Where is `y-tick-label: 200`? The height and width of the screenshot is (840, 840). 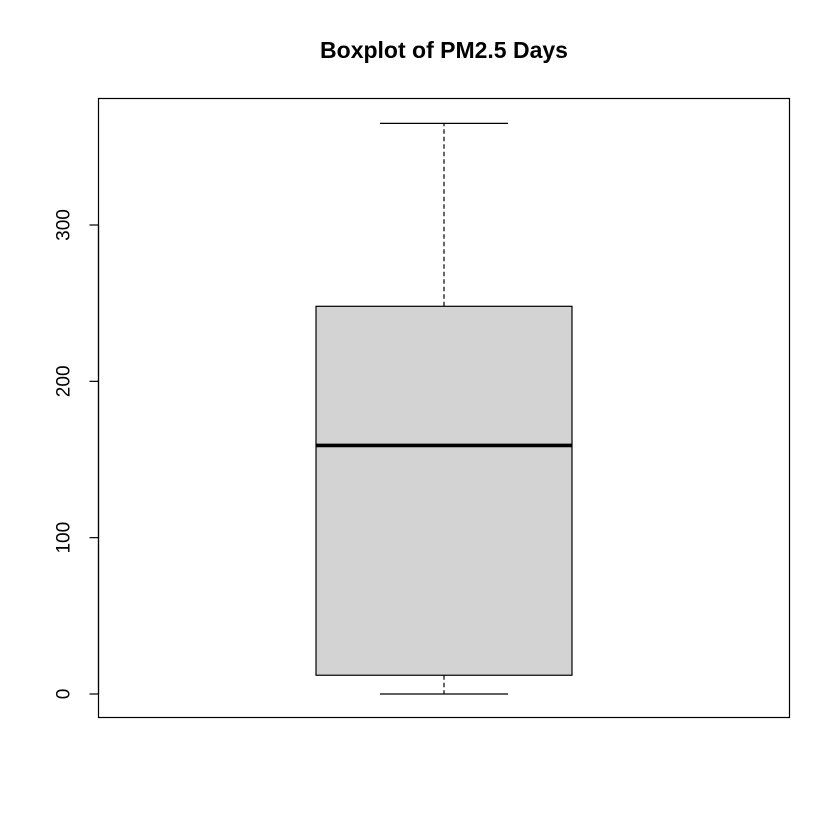 y-tick-label: 200 is located at coordinates (64, 381).